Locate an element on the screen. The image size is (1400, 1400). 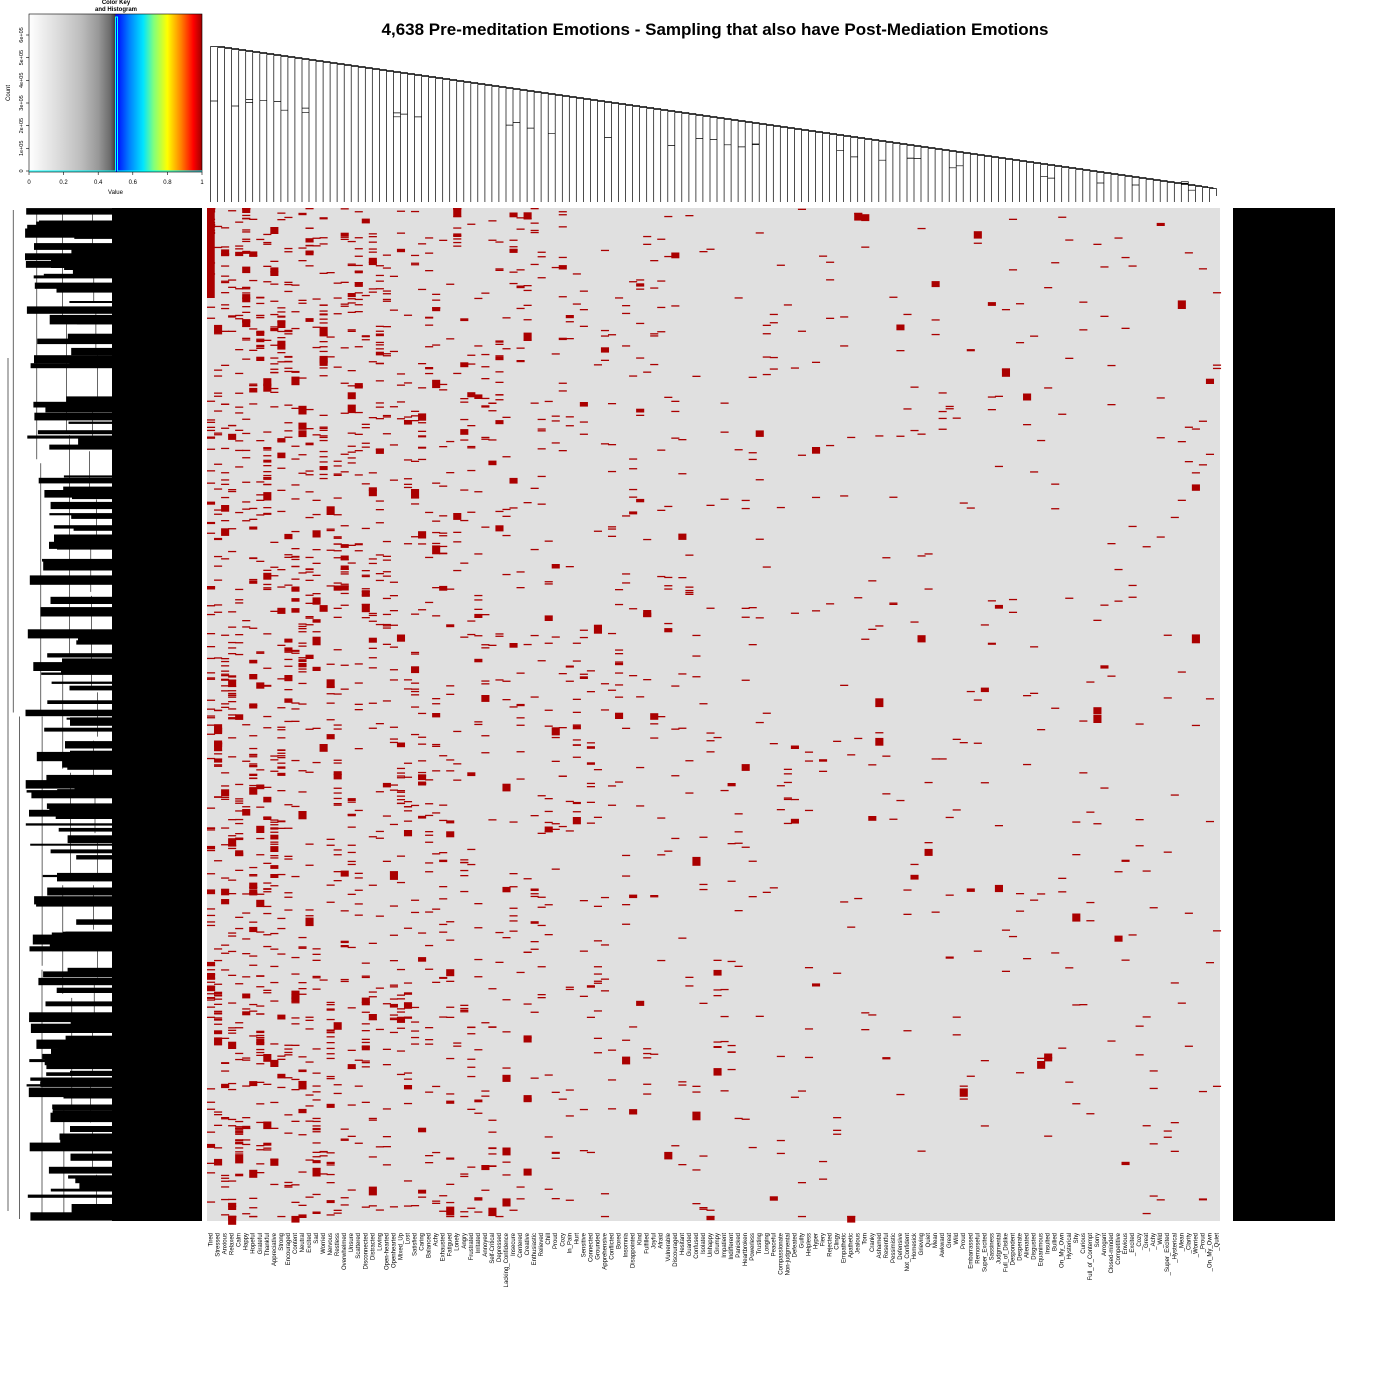
column-label: Judgmental is located at coordinates (999, 1248).